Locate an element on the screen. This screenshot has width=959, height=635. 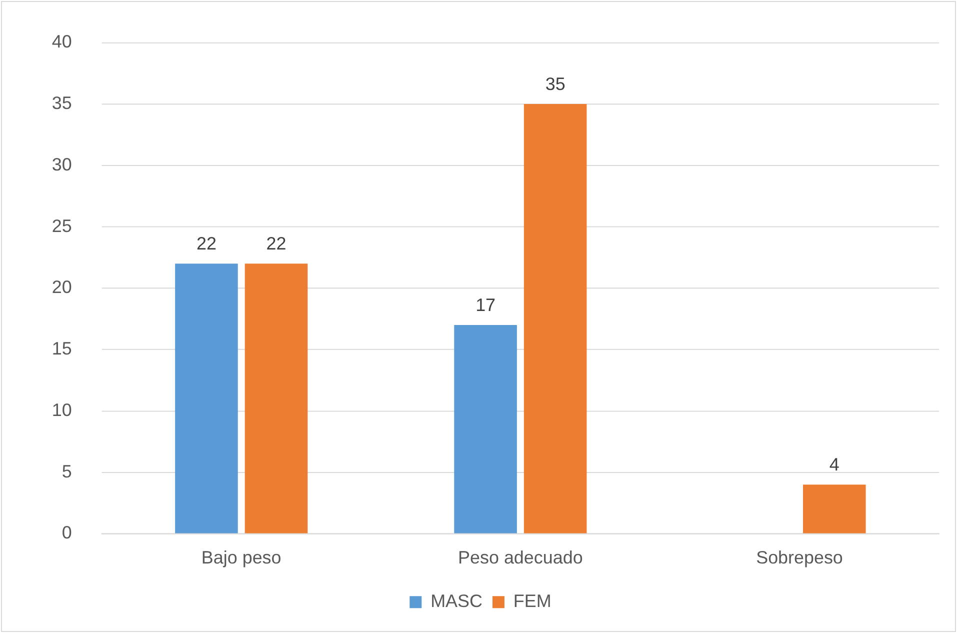
x-tick-label: Bajo peso is located at coordinates (241, 557).